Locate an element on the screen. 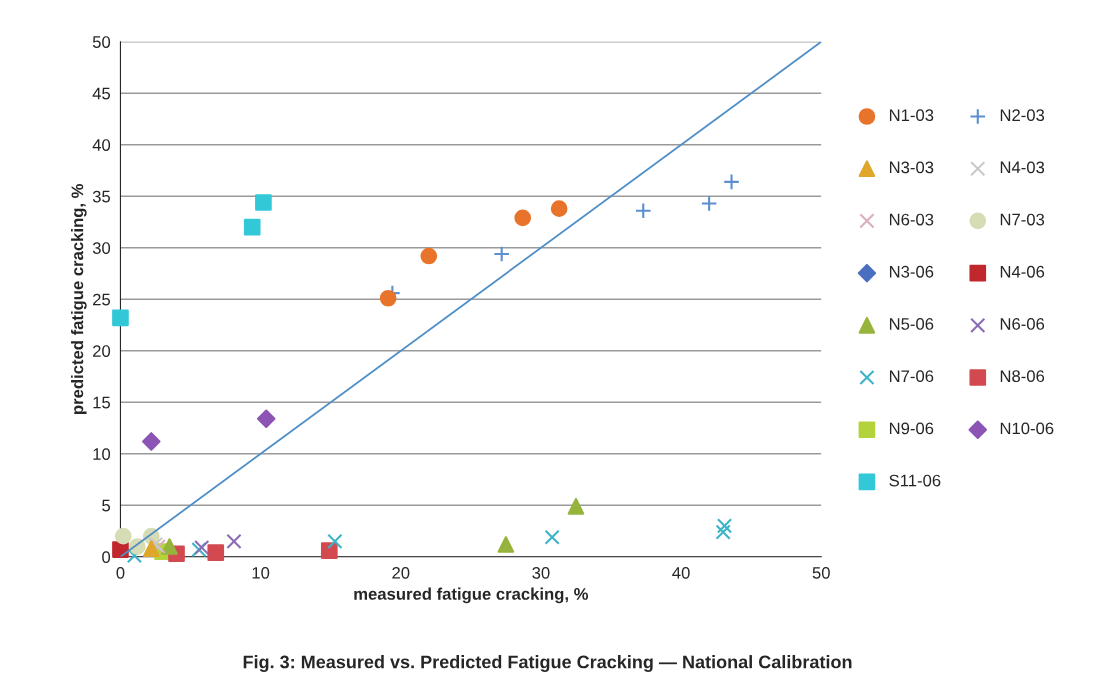 This screenshot has height=696, width=1095. legend-label: N7-03 is located at coordinates (1022, 219).